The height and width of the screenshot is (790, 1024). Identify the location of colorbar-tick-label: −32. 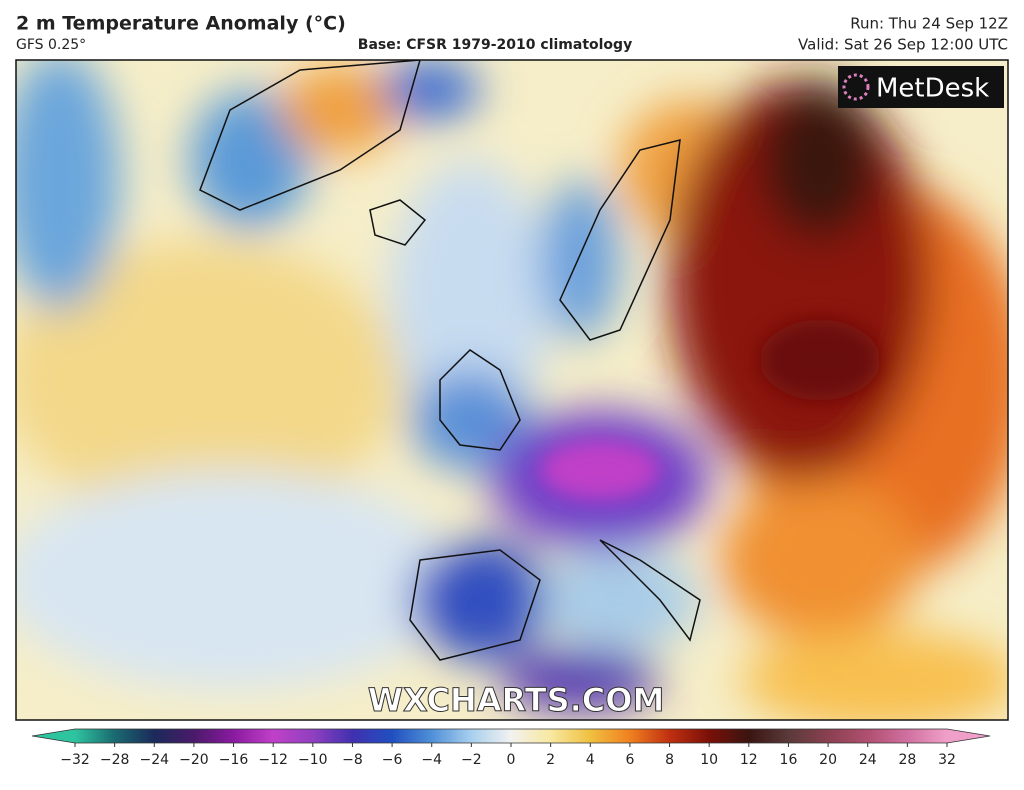
(75, 760).